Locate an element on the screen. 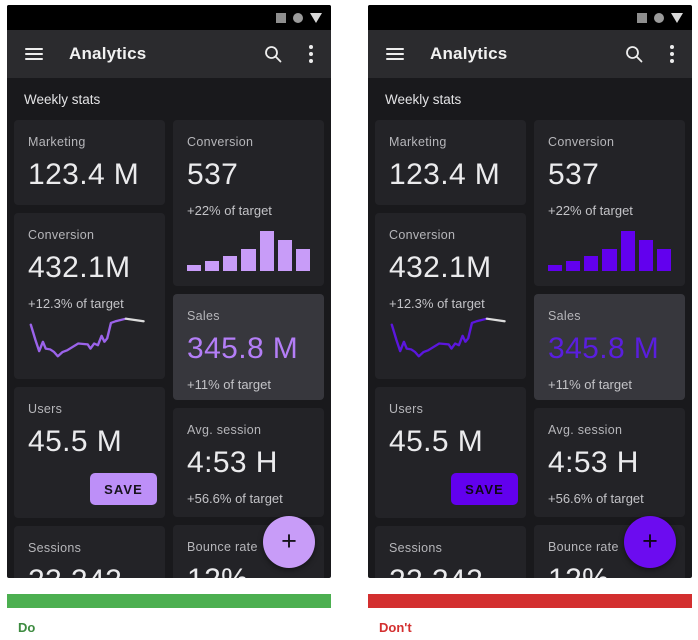 This screenshot has width=698, height=640. do-caption: Do is located at coordinates (27, 627).